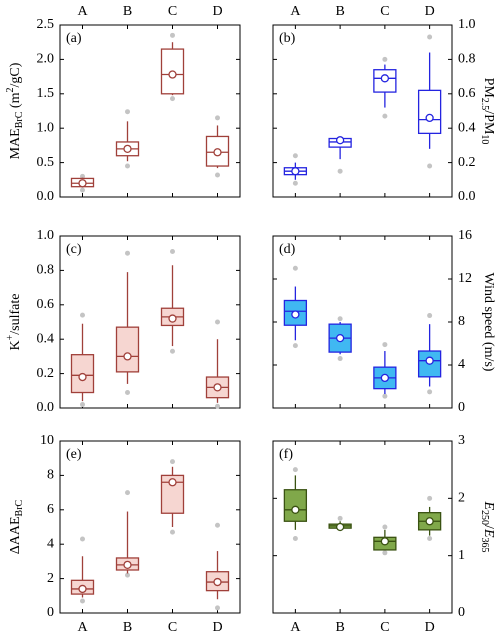 This screenshot has height=639, width=500. What do you see at coordinates (46, 24) in the screenshot?
I see `y-tick-label: 2.5` at bounding box center [46, 24].